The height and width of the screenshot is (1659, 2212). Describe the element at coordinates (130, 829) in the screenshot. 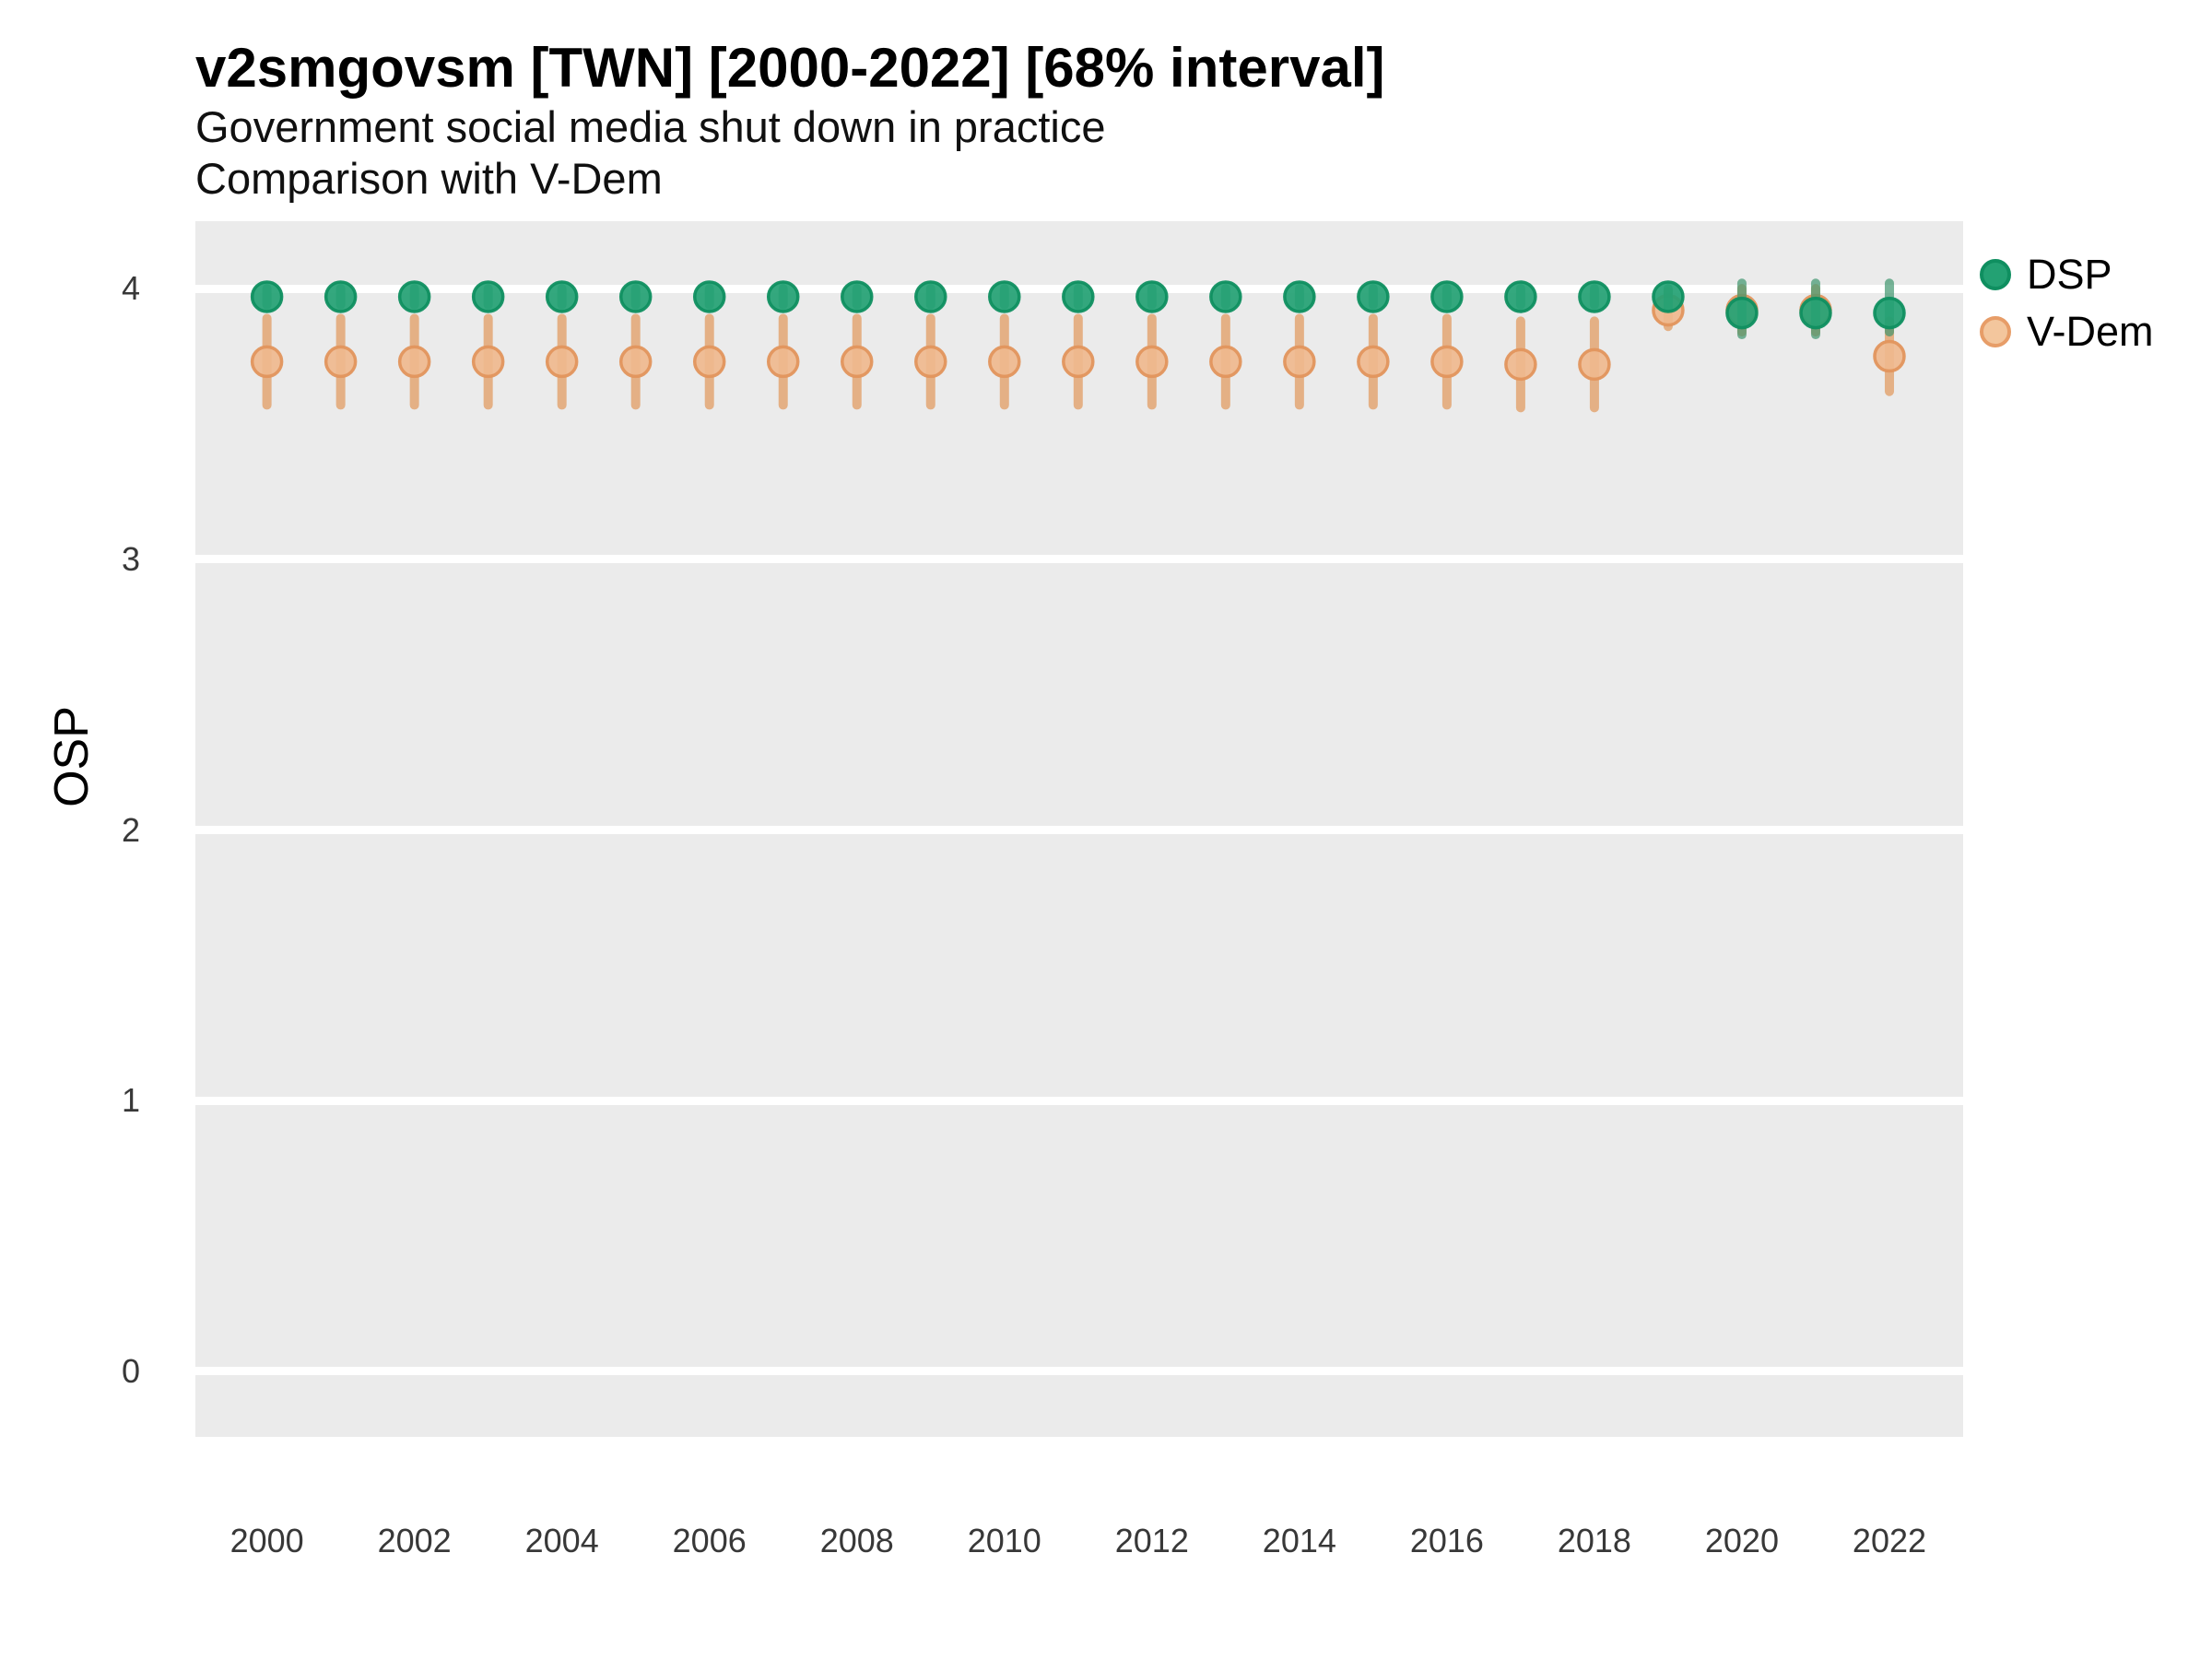

I see `y-tick-label: 2` at that location.